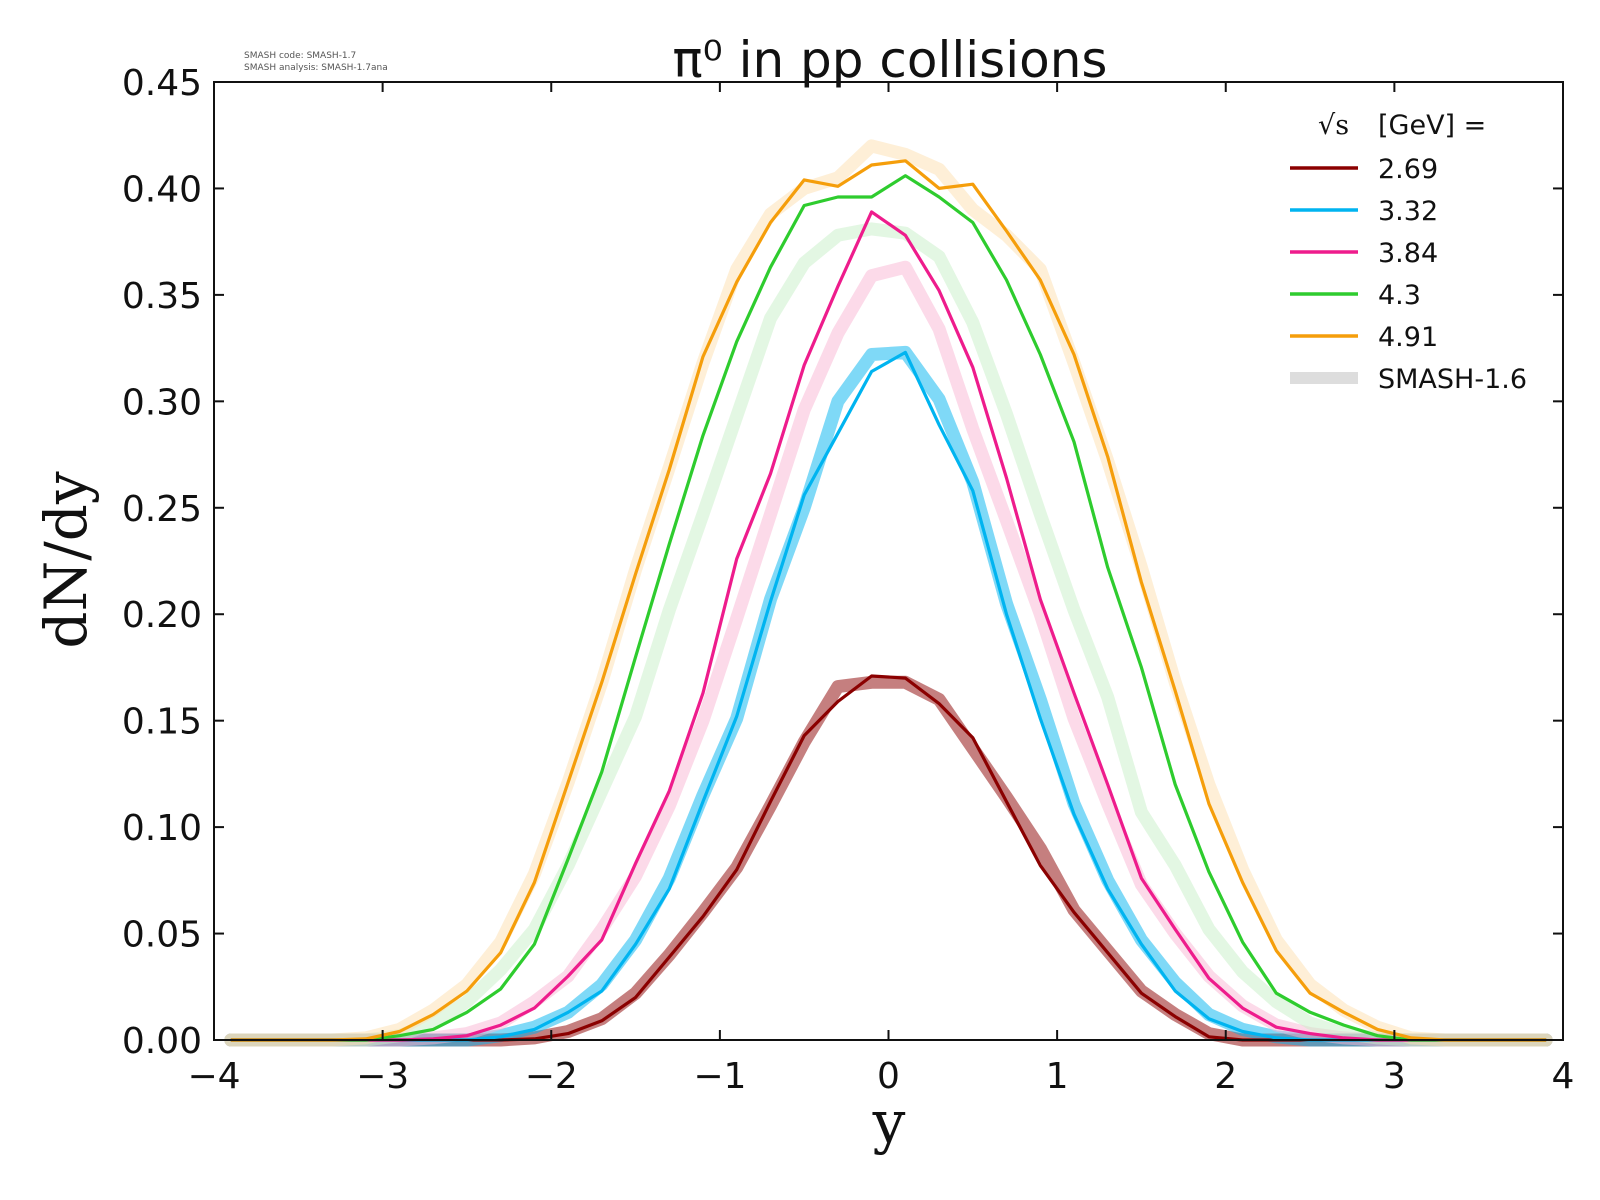 This screenshot has width=1600, height=1200. I want to click on x-tick-label: 1, so click(1057, 1076).